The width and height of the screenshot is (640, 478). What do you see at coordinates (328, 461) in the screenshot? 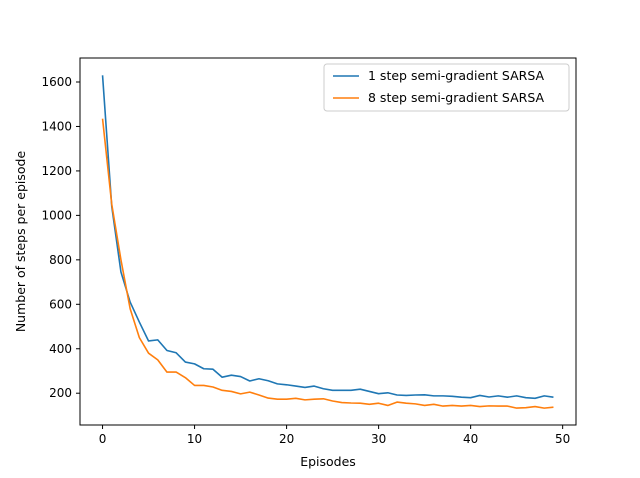
I see `x-axis-label: Episodes` at bounding box center [328, 461].